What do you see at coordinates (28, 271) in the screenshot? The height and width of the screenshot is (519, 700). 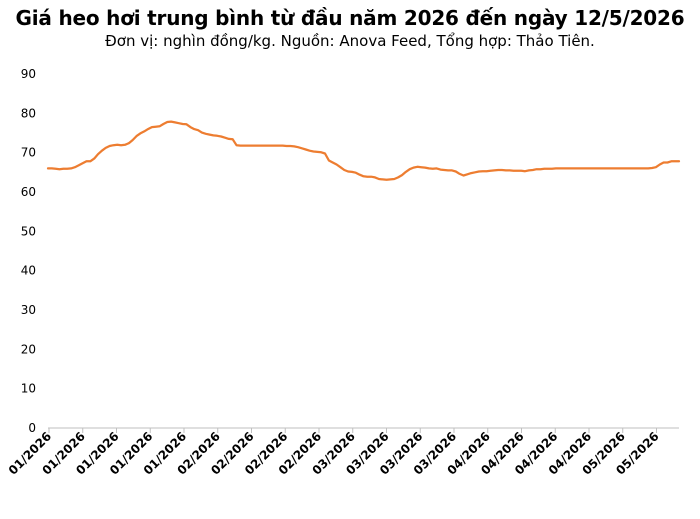 I see `y-tick-label: 40` at bounding box center [28, 271].